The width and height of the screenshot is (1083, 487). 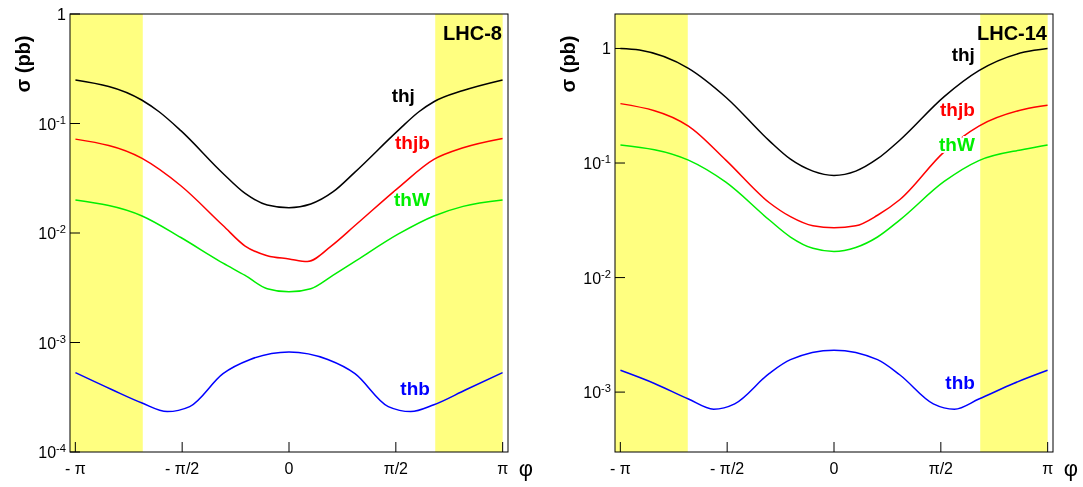 I want to click on annotation: LHC-8, so click(x=472, y=33).